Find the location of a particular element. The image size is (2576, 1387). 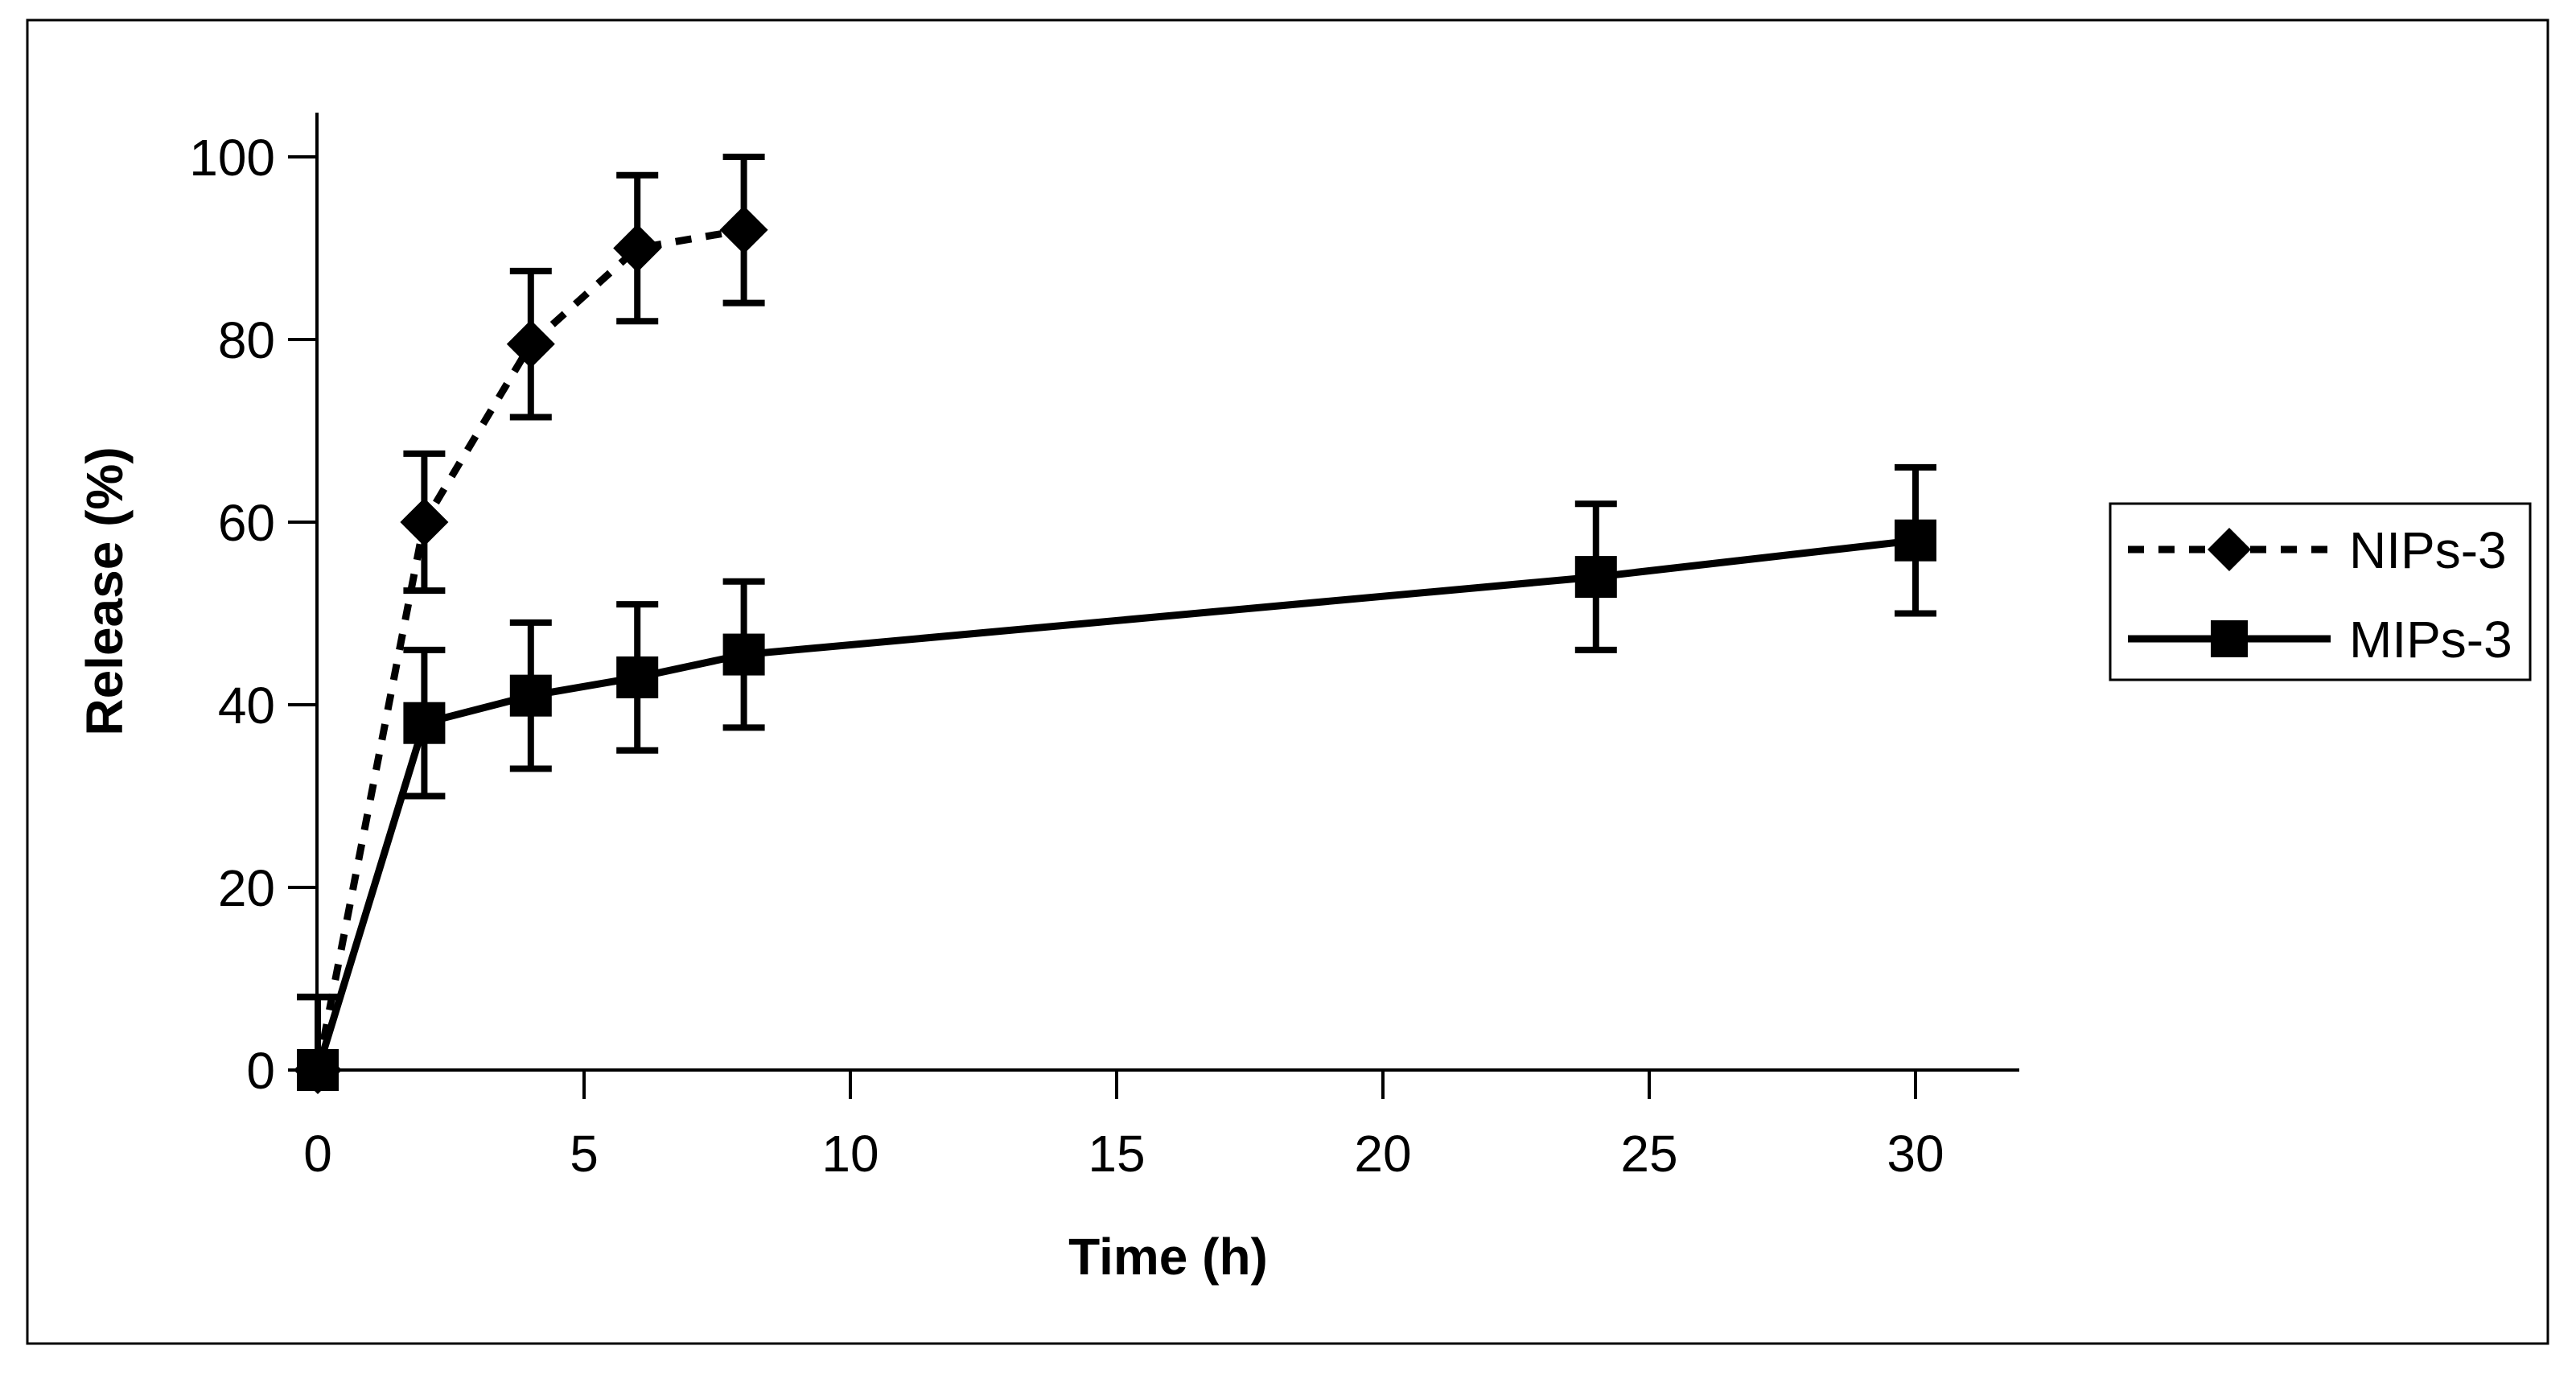

legend-label: MIPs-3 is located at coordinates (2430, 640).